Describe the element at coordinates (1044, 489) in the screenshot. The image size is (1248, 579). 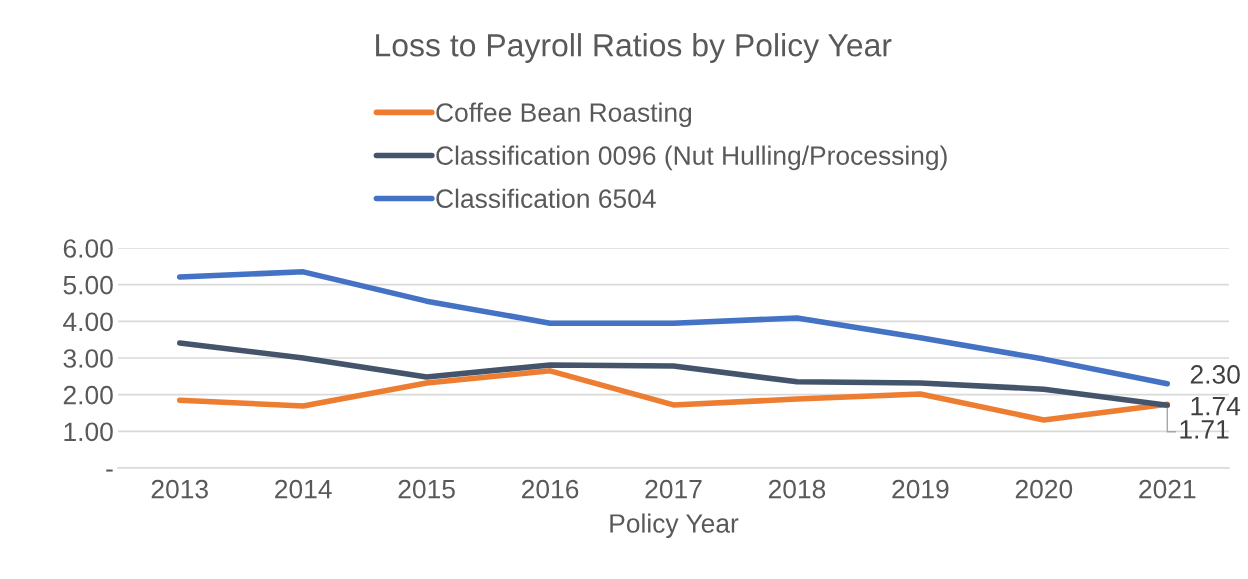
I see `x-tick-label: 2020` at that location.